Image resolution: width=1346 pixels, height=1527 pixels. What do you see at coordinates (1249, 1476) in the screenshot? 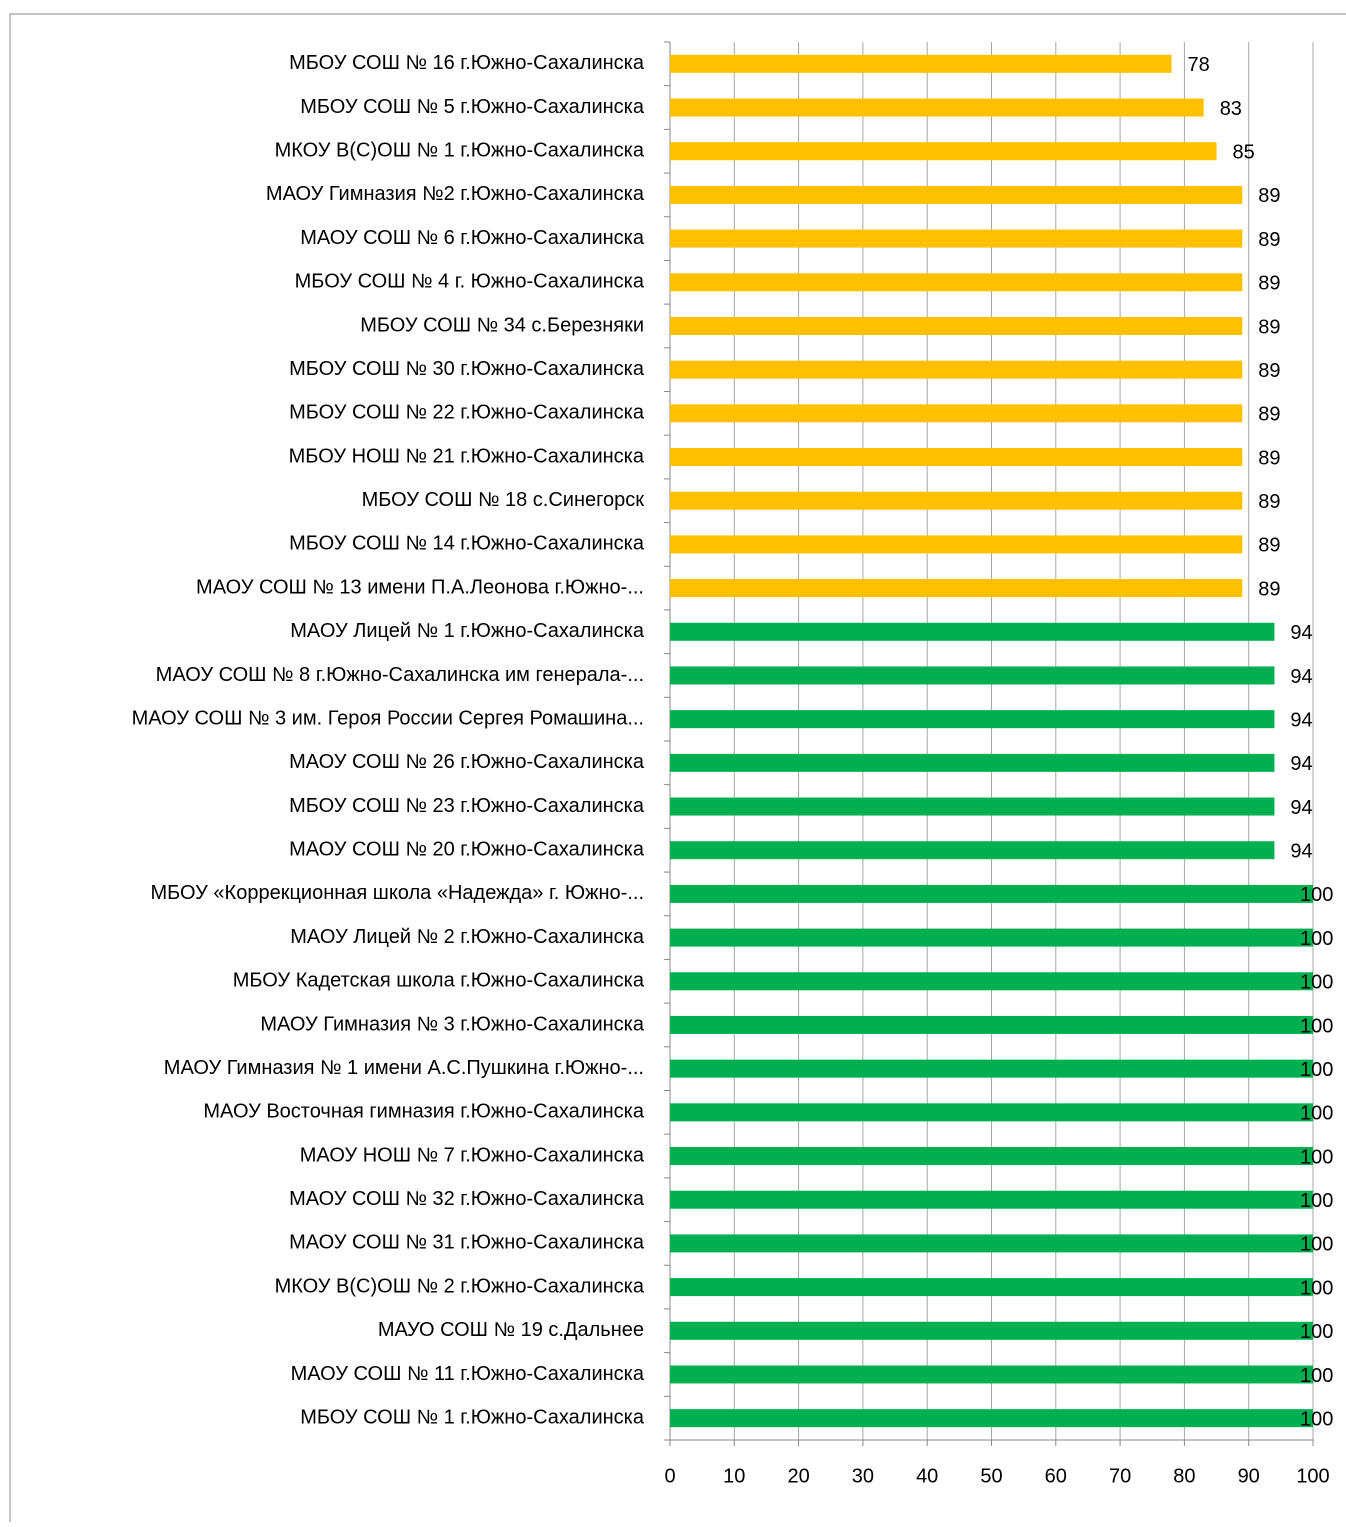
I see `x-tick-label: 90` at bounding box center [1249, 1476].